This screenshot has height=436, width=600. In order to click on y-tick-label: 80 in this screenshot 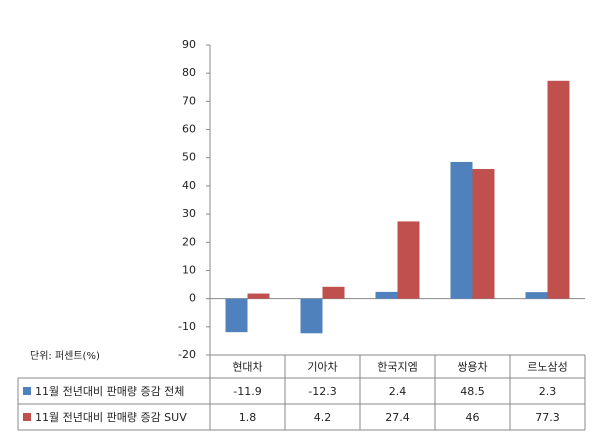, I will do `click(189, 72)`.